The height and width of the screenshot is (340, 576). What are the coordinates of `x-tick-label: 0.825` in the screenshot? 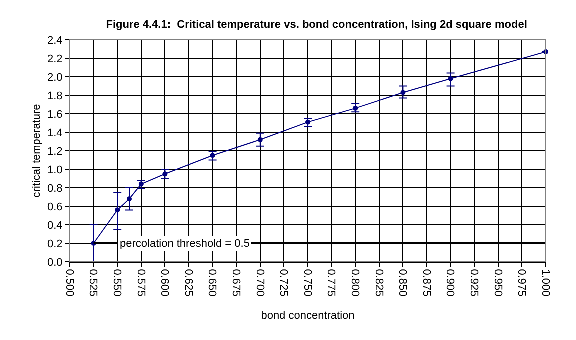 It's located at (378, 283).